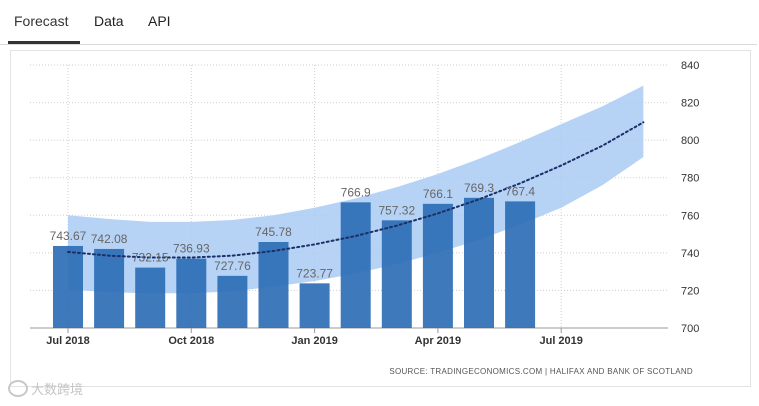 The width and height of the screenshot is (759, 406). What do you see at coordinates (560, 341) in the screenshot?
I see `x-tick-label: Jul 2019` at bounding box center [560, 341].